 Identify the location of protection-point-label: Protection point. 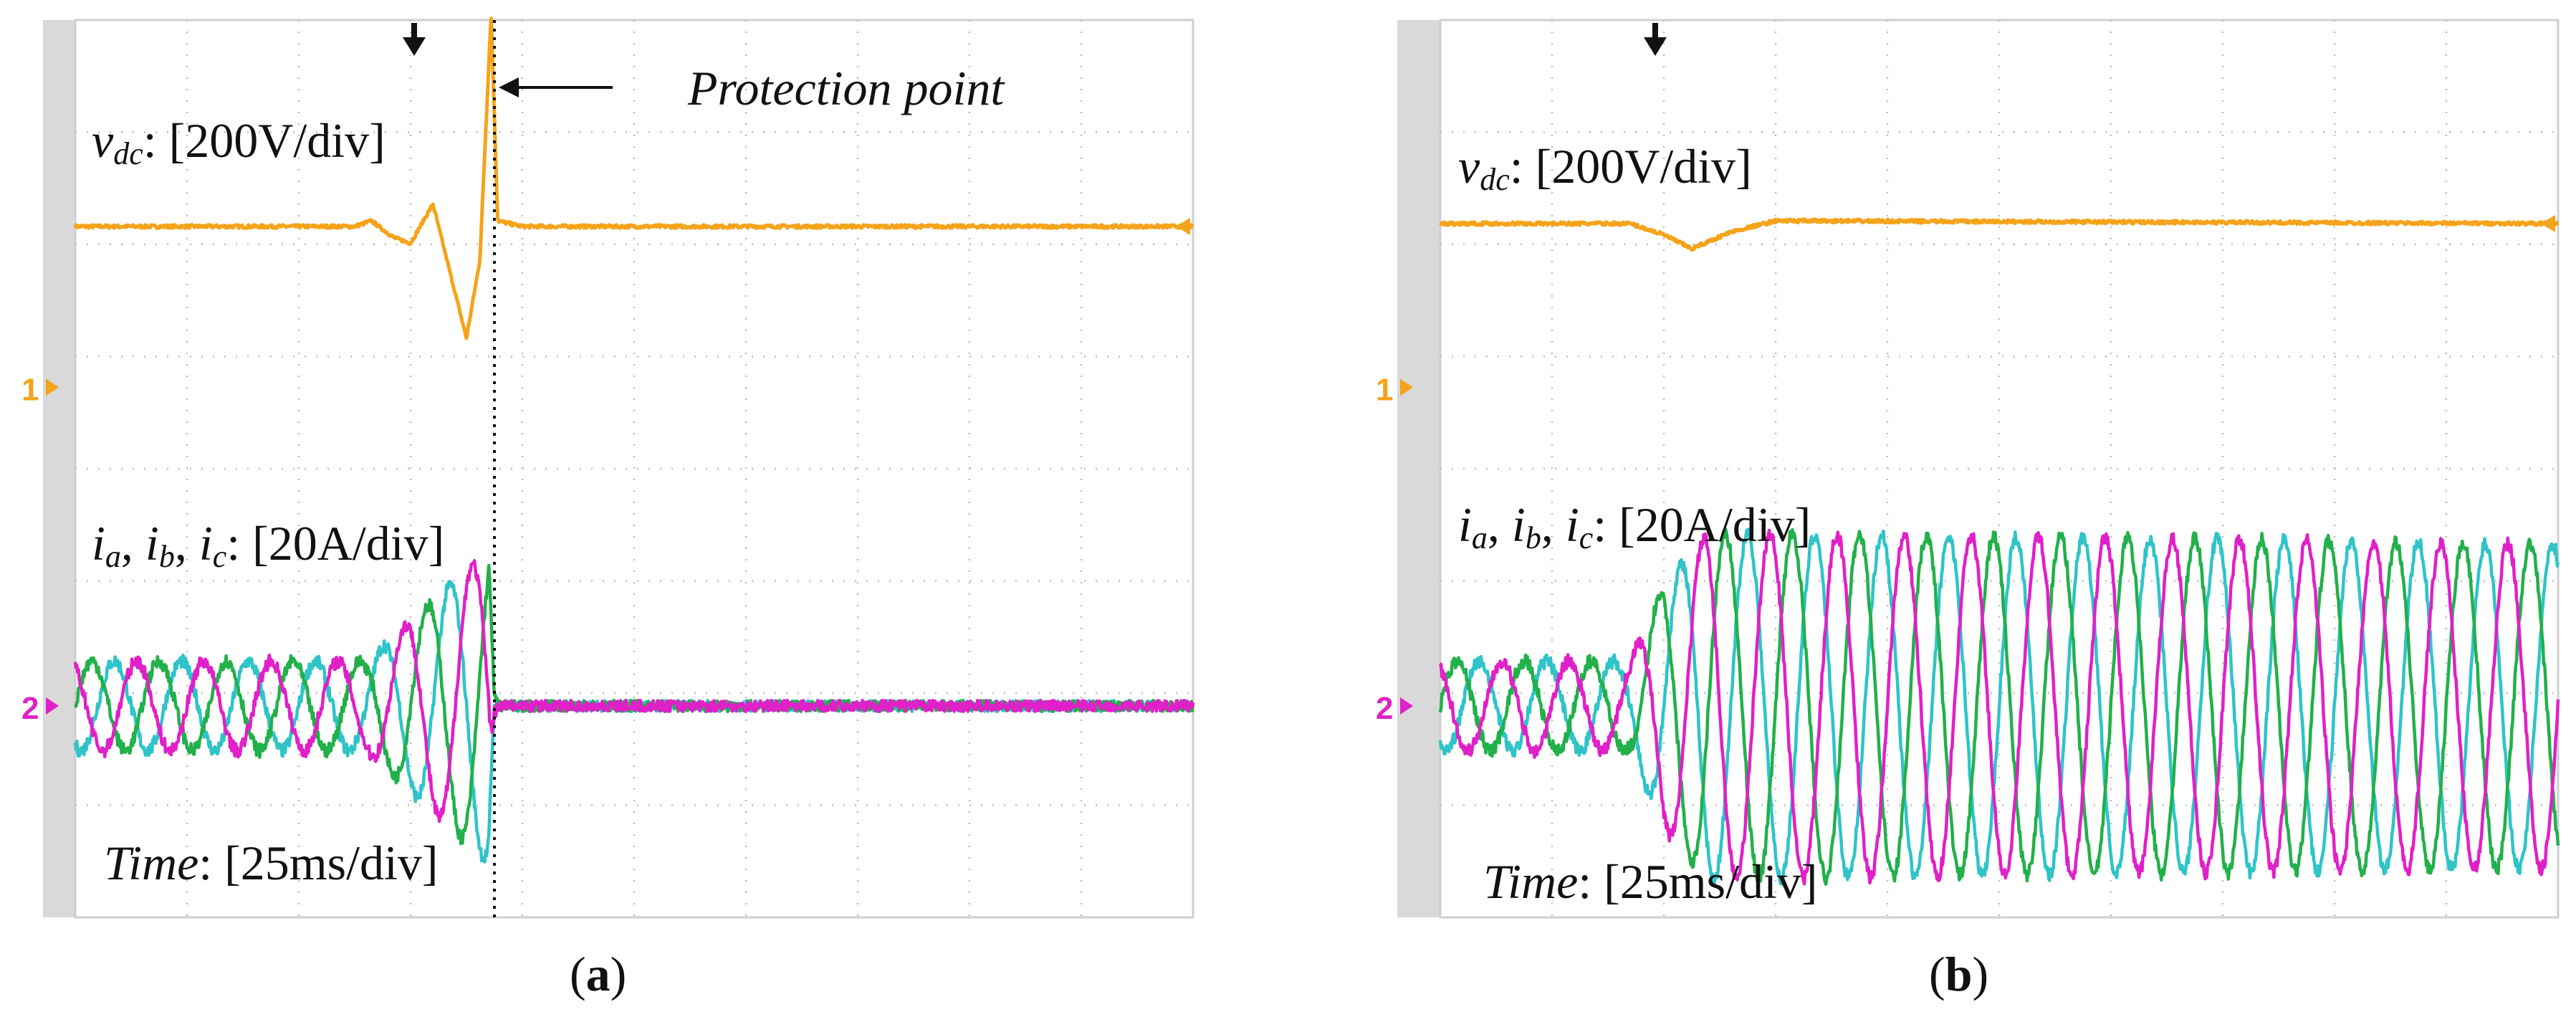
(846, 88).